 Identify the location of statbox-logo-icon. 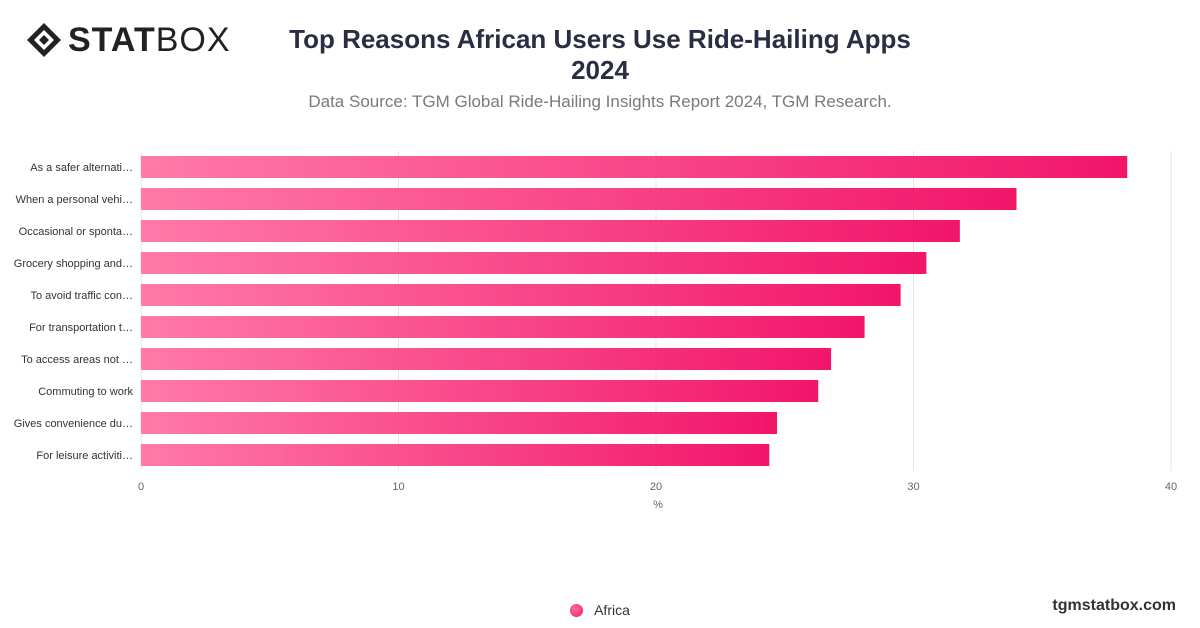
(44, 40).